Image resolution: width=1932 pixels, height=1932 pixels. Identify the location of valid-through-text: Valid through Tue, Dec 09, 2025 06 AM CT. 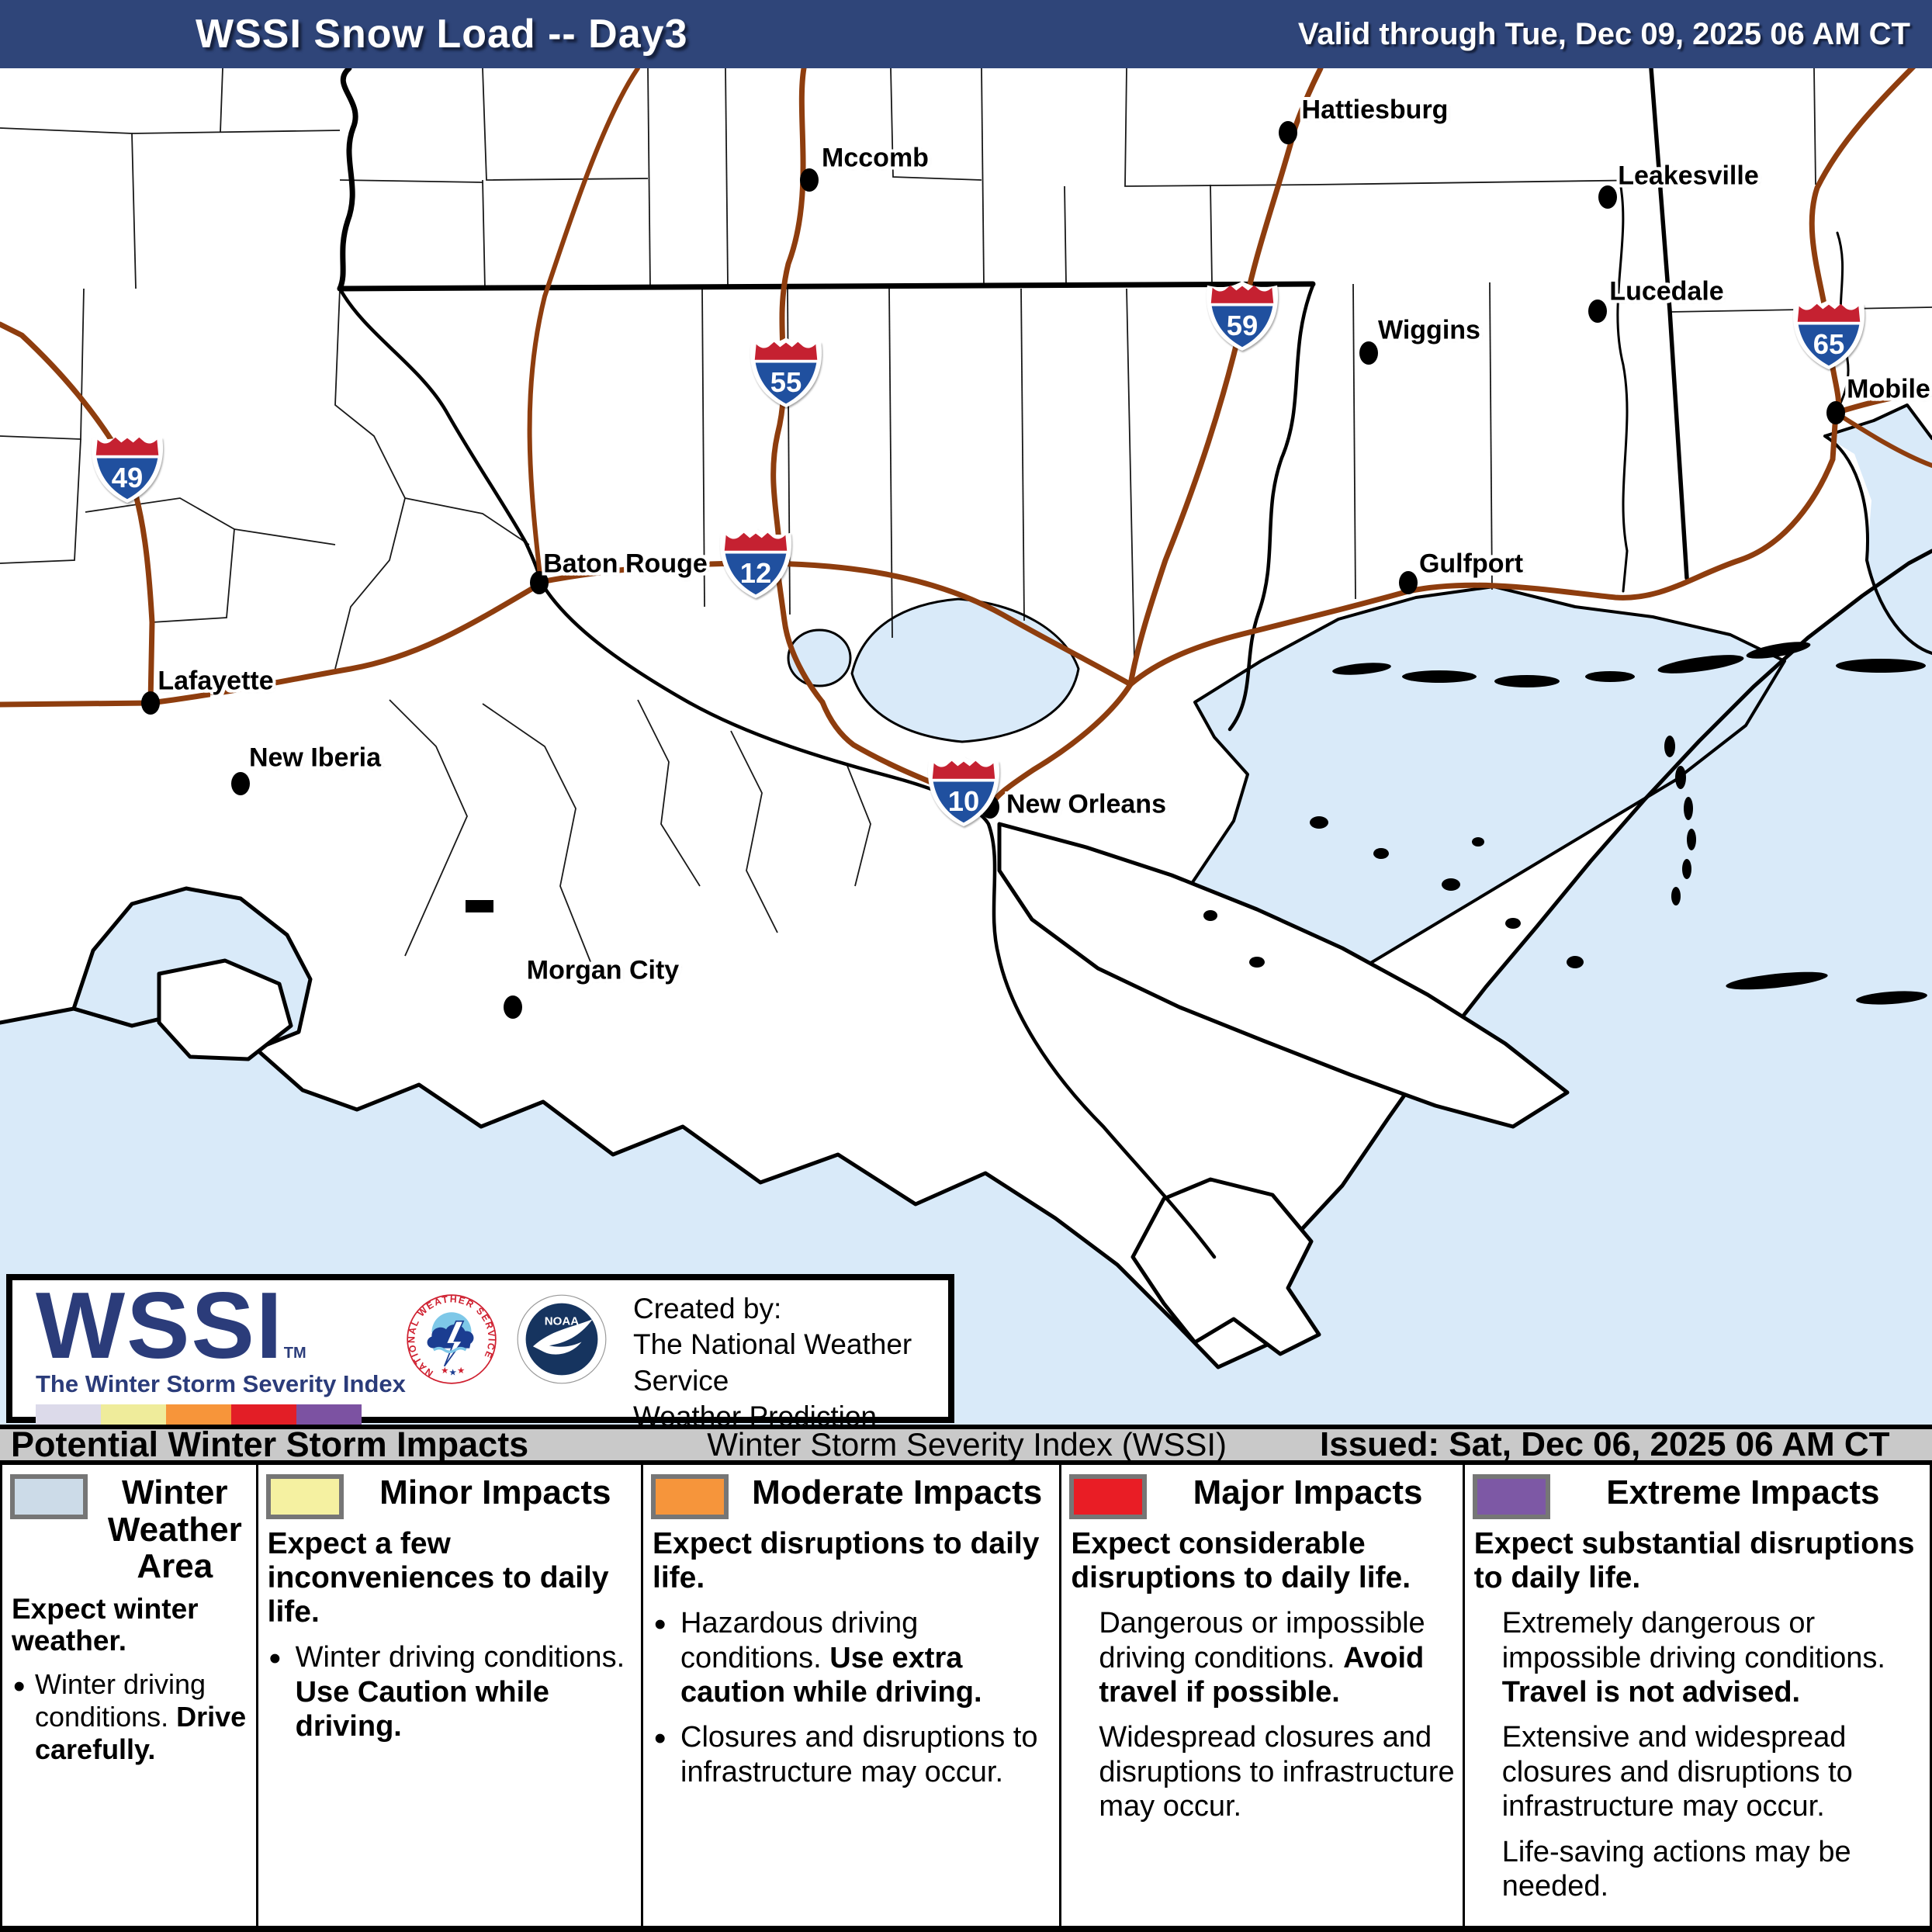
(1604, 33).